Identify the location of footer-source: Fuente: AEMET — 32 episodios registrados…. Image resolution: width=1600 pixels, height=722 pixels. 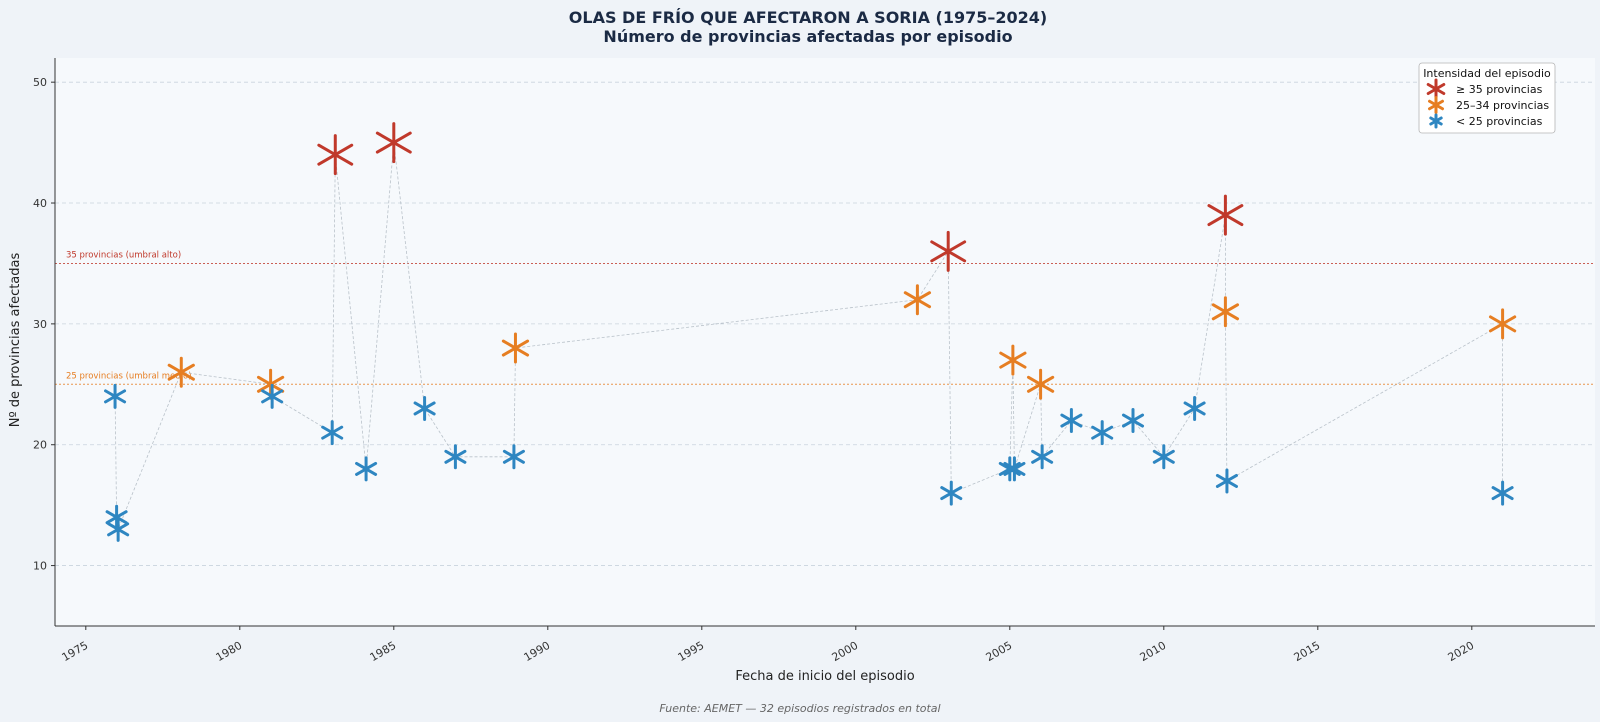
(799, 708).